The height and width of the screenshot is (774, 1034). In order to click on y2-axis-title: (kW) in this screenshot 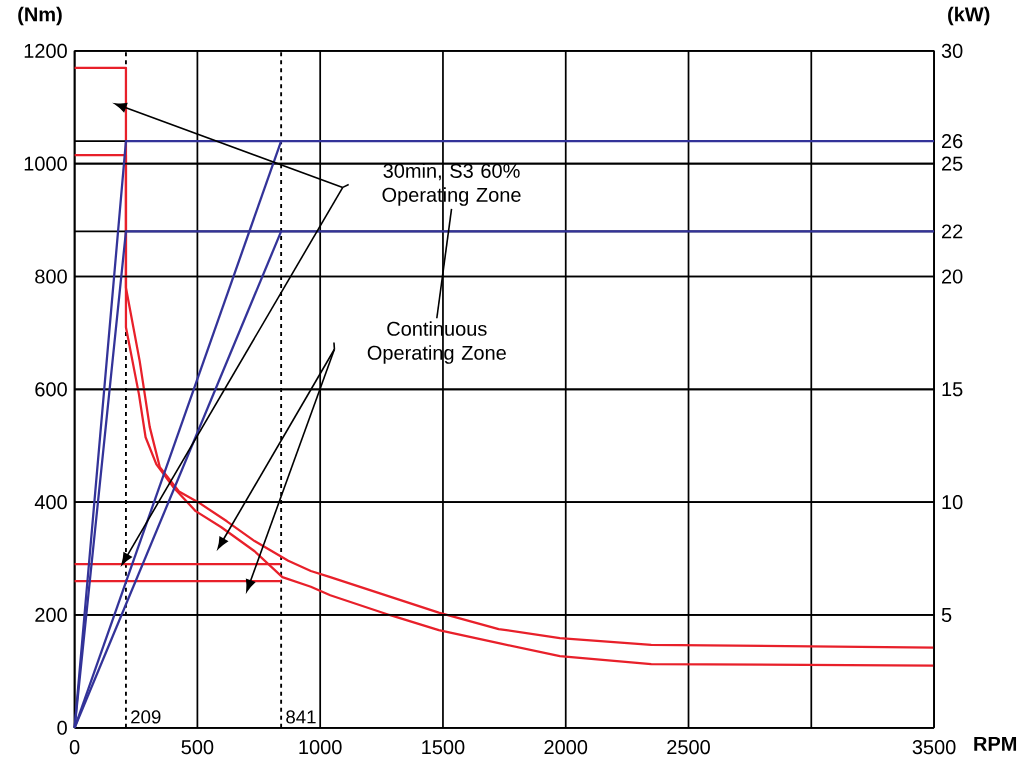, I will do `click(969, 16)`.